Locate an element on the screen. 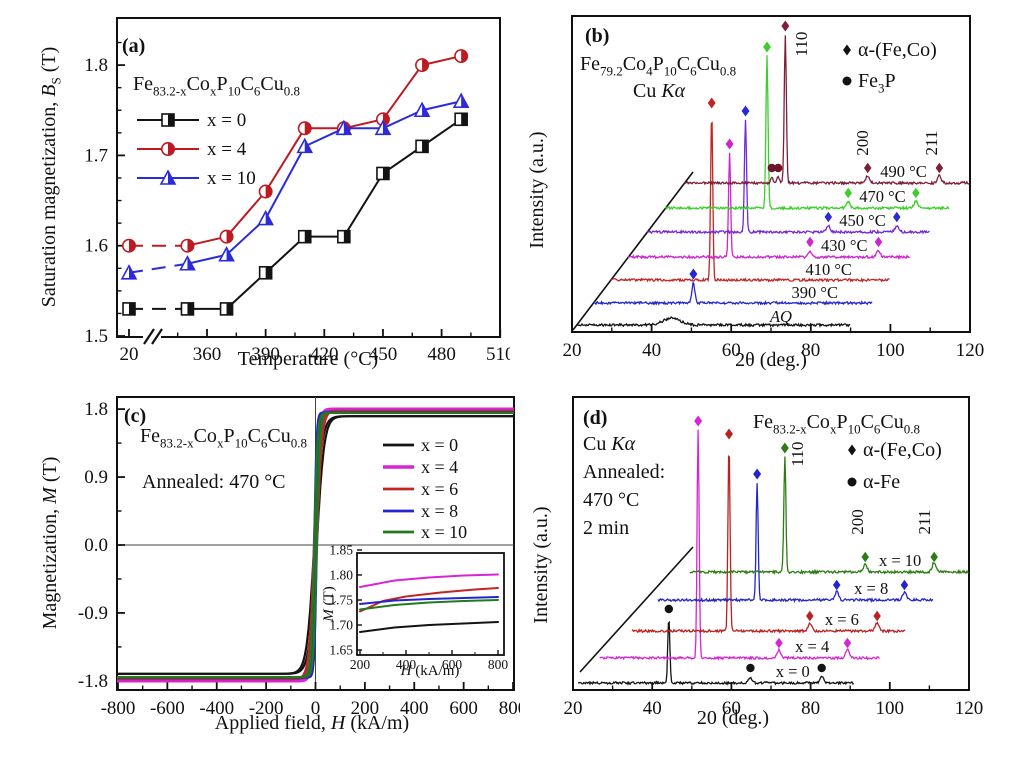 The width and height of the screenshot is (1015, 760). trace-label: 410 °C is located at coordinates (828, 269).